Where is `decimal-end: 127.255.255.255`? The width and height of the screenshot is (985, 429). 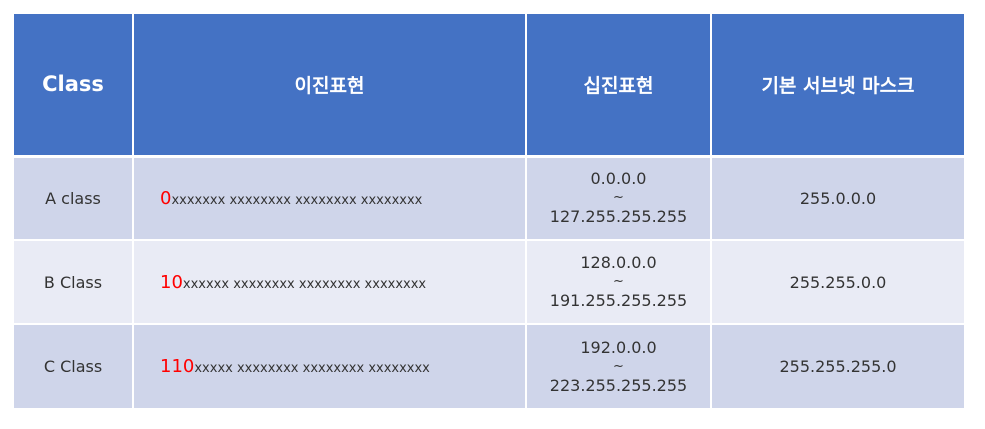 decimal-end: 127.255.255.255 is located at coordinates (618, 217).